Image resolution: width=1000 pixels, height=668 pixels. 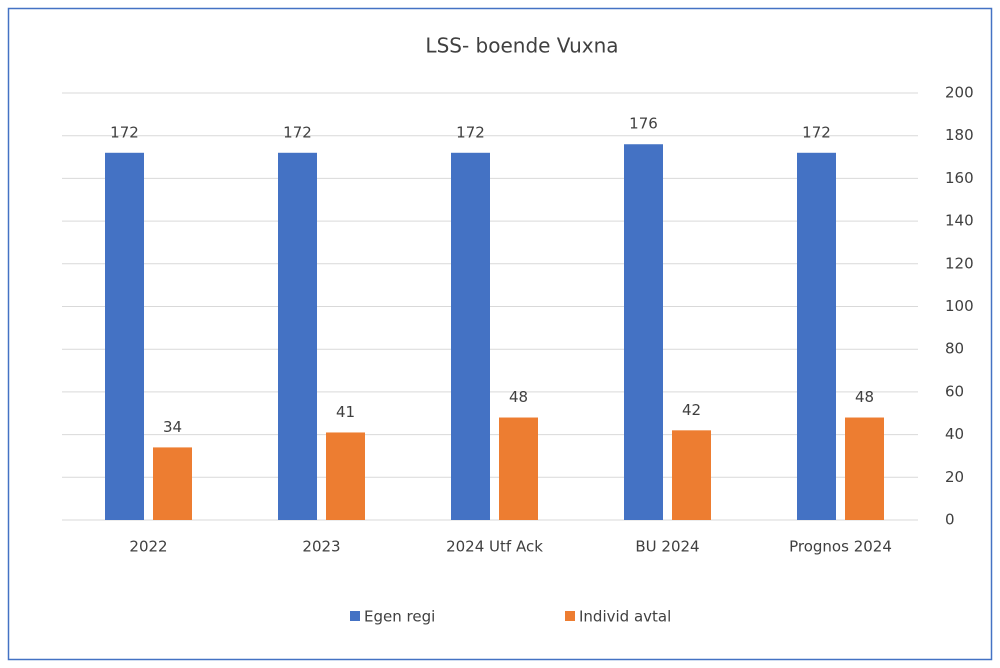 What do you see at coordinates (954, 477) in the screenshot?
I see `y-tick-label: 20` at bounding box center [954, 477].